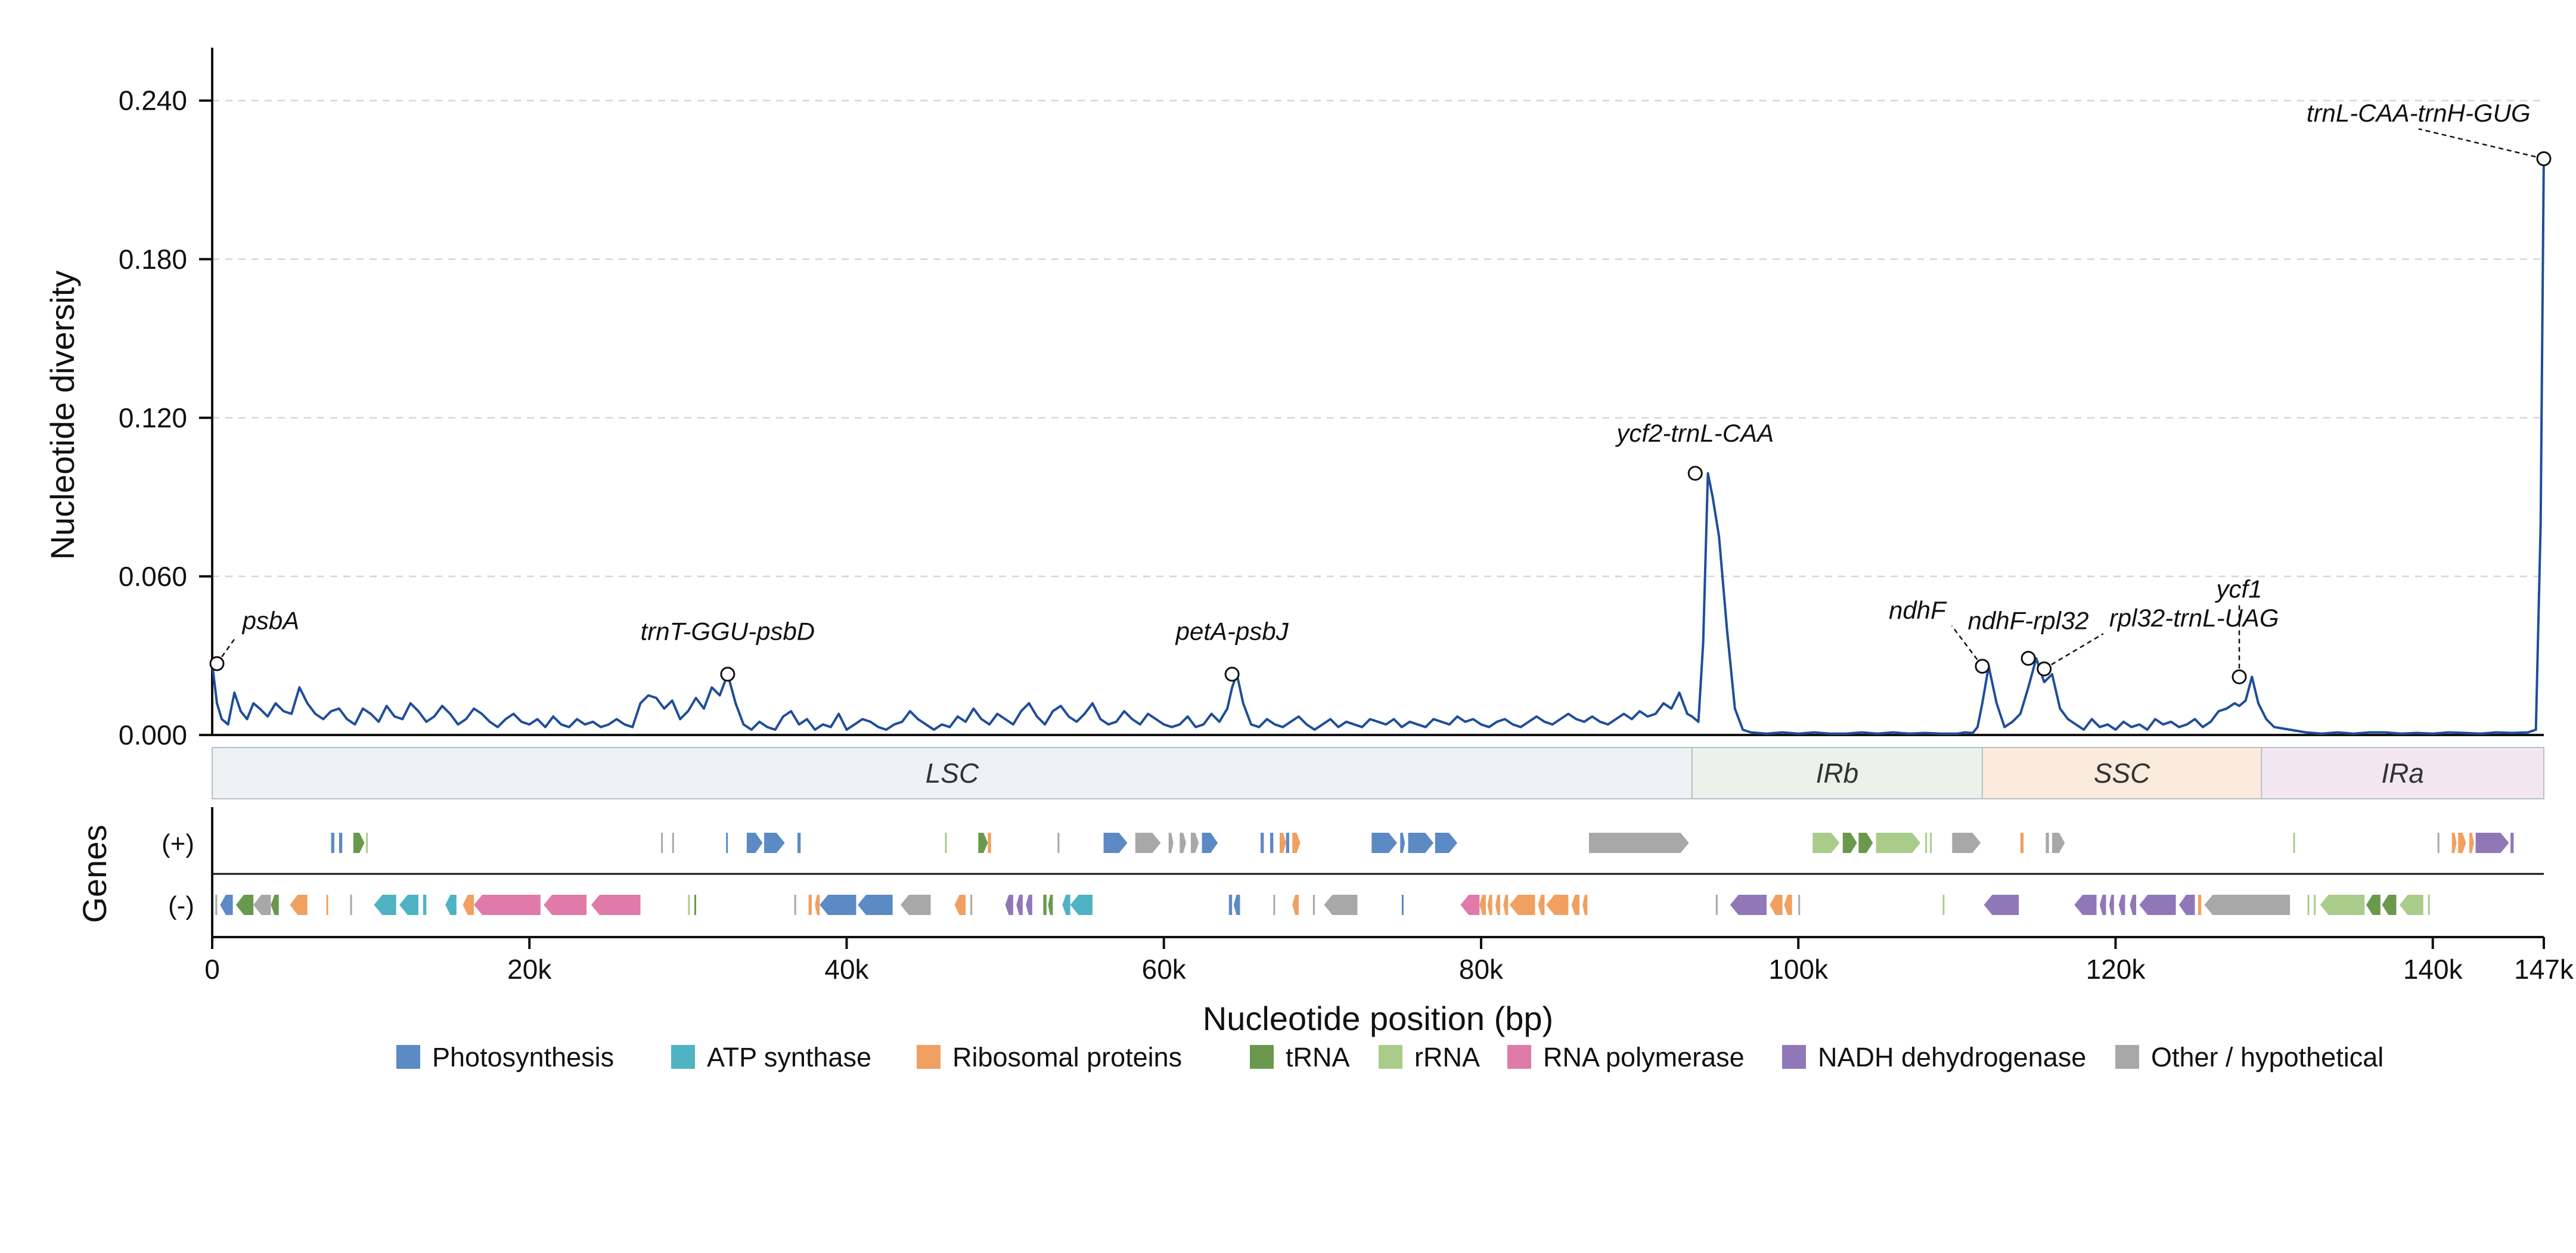 This screenshot has width=2576, height=1253. Describe the element at coordinates (1481, 969) in the screenshot. I see `x-tick-label: 80k` at that location.